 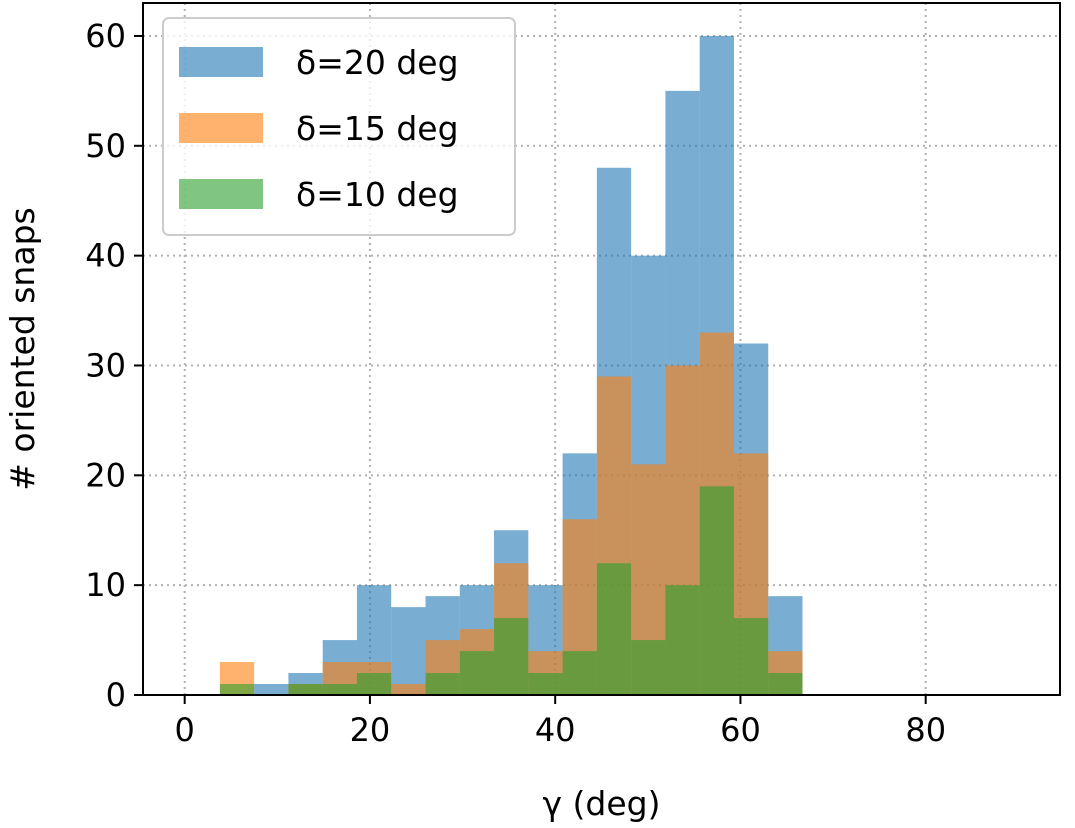 I want to click on legend-entry-label: δ=10 deg, so click(x=377, y=194).